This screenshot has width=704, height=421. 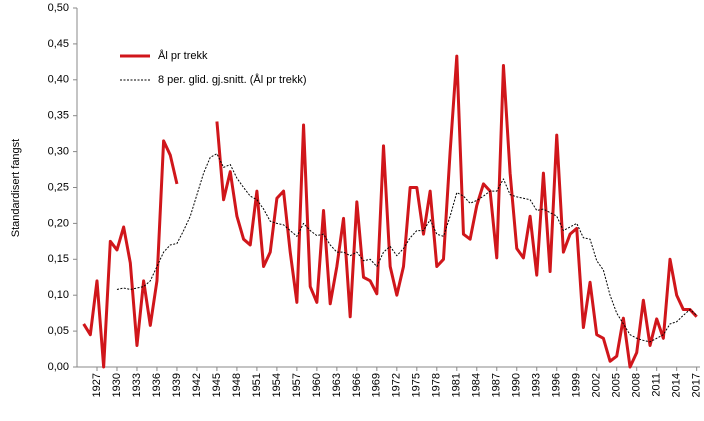 What do you see at coordinates (58, 259) in the screenshot?
I see `y-tick-label: 0,15` at bounding box center [58, 259].